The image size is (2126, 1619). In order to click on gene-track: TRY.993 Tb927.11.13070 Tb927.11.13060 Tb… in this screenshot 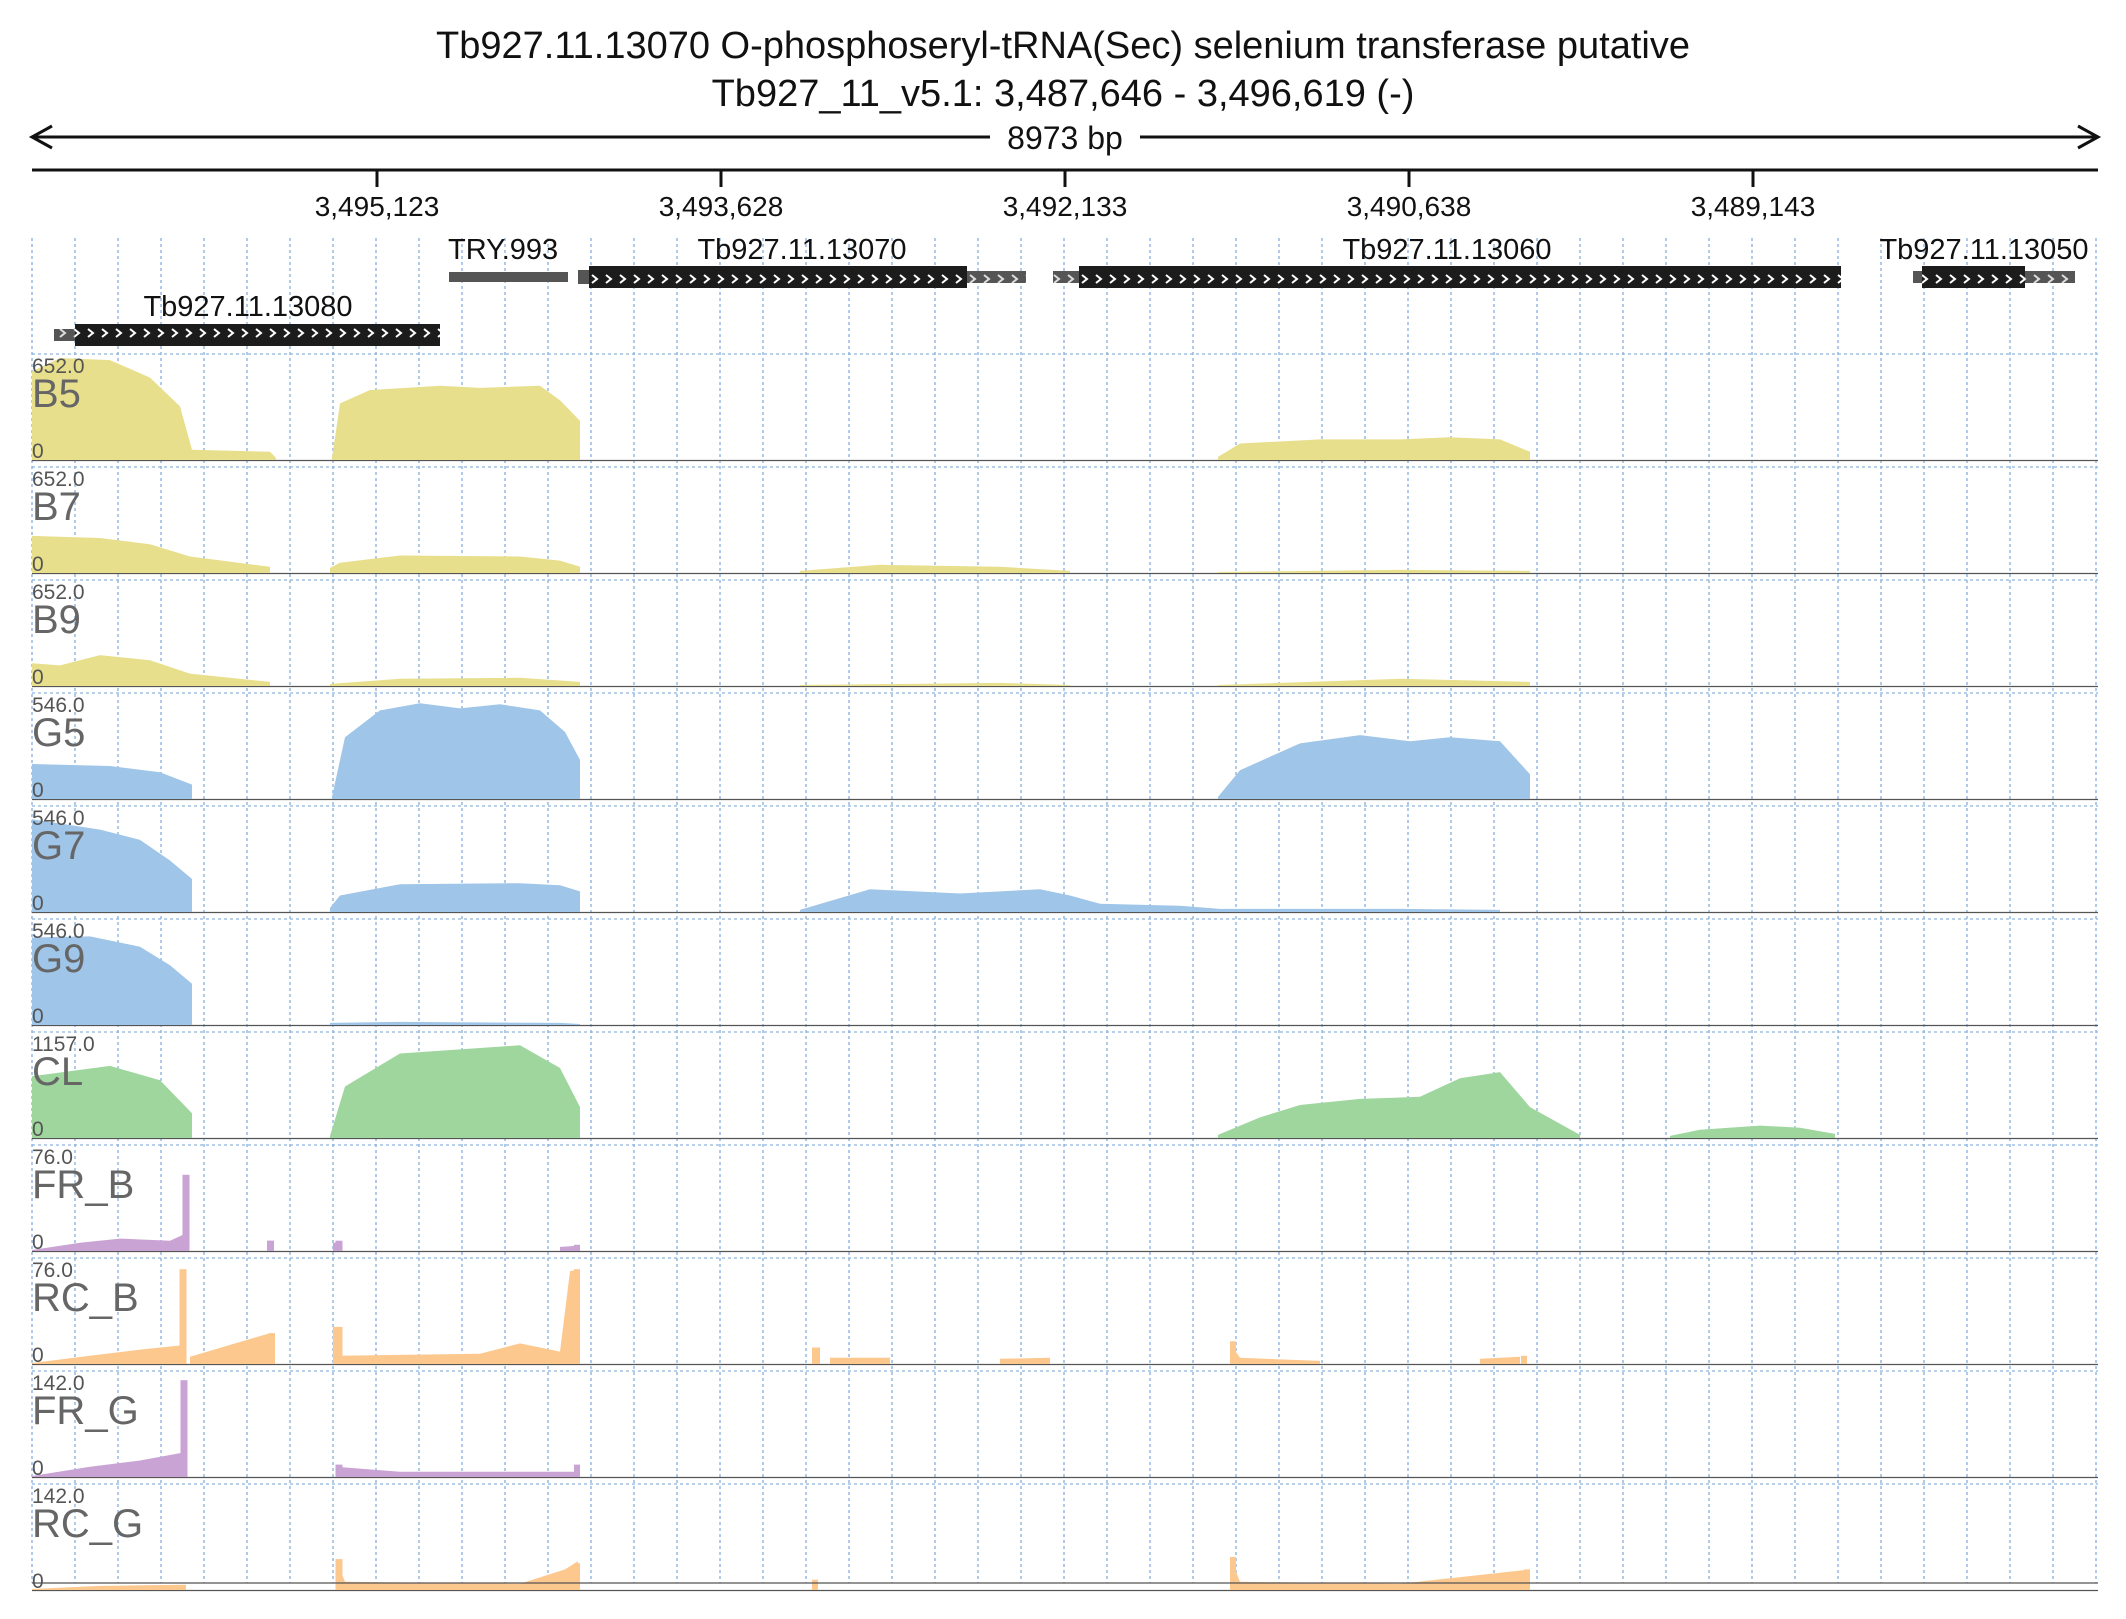, I will do `click(1071, 290)`.